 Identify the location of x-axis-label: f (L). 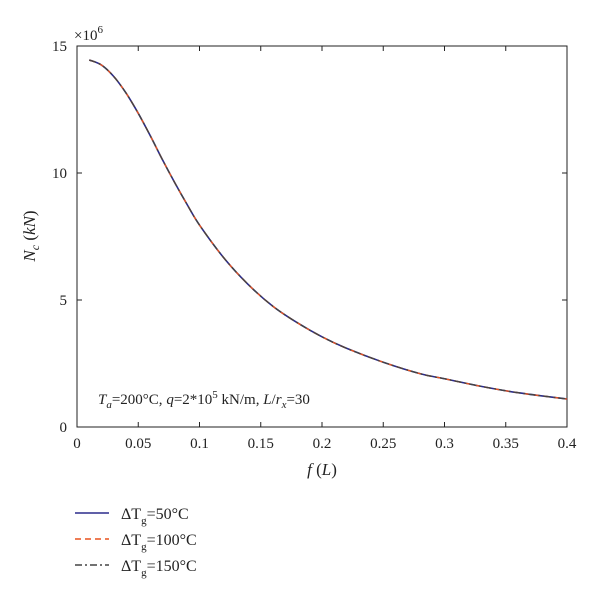
(322, 469).